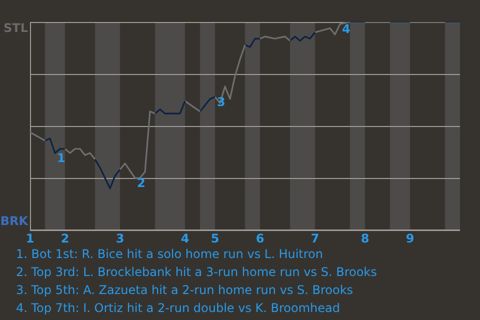  Describe the element at coordinates (16, 28) in the screenshot. I see `text: STL` at that location.